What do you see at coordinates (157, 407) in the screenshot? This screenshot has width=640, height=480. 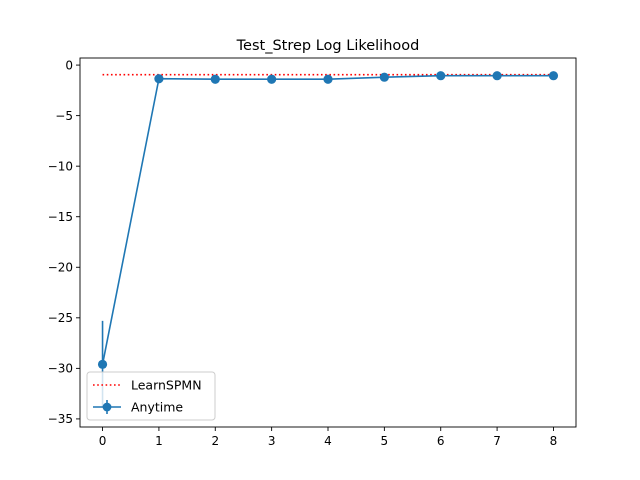 I see `legend-anytime-label: Anytime` at bounding box center [157, 407].